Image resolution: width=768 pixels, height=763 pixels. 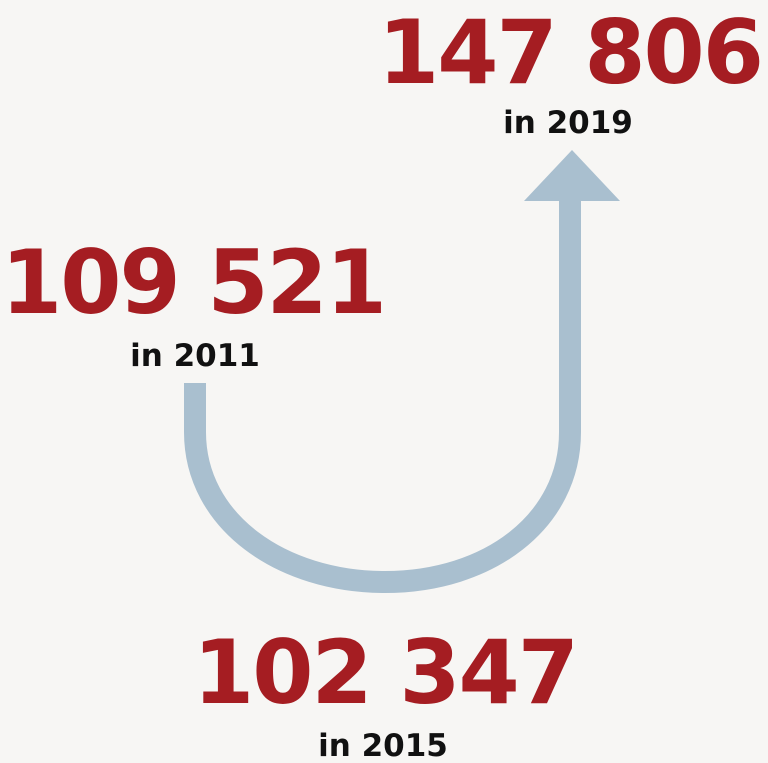 I want to click on caption: in 2011, so click(x=195, y=356).